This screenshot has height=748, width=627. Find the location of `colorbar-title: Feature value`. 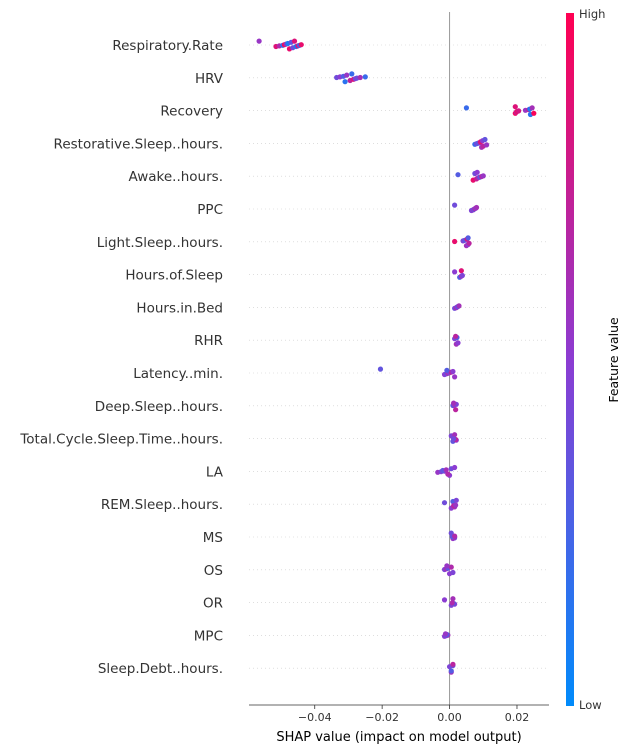

colorbar-title: Feature value is located at coordinates (613, 360).